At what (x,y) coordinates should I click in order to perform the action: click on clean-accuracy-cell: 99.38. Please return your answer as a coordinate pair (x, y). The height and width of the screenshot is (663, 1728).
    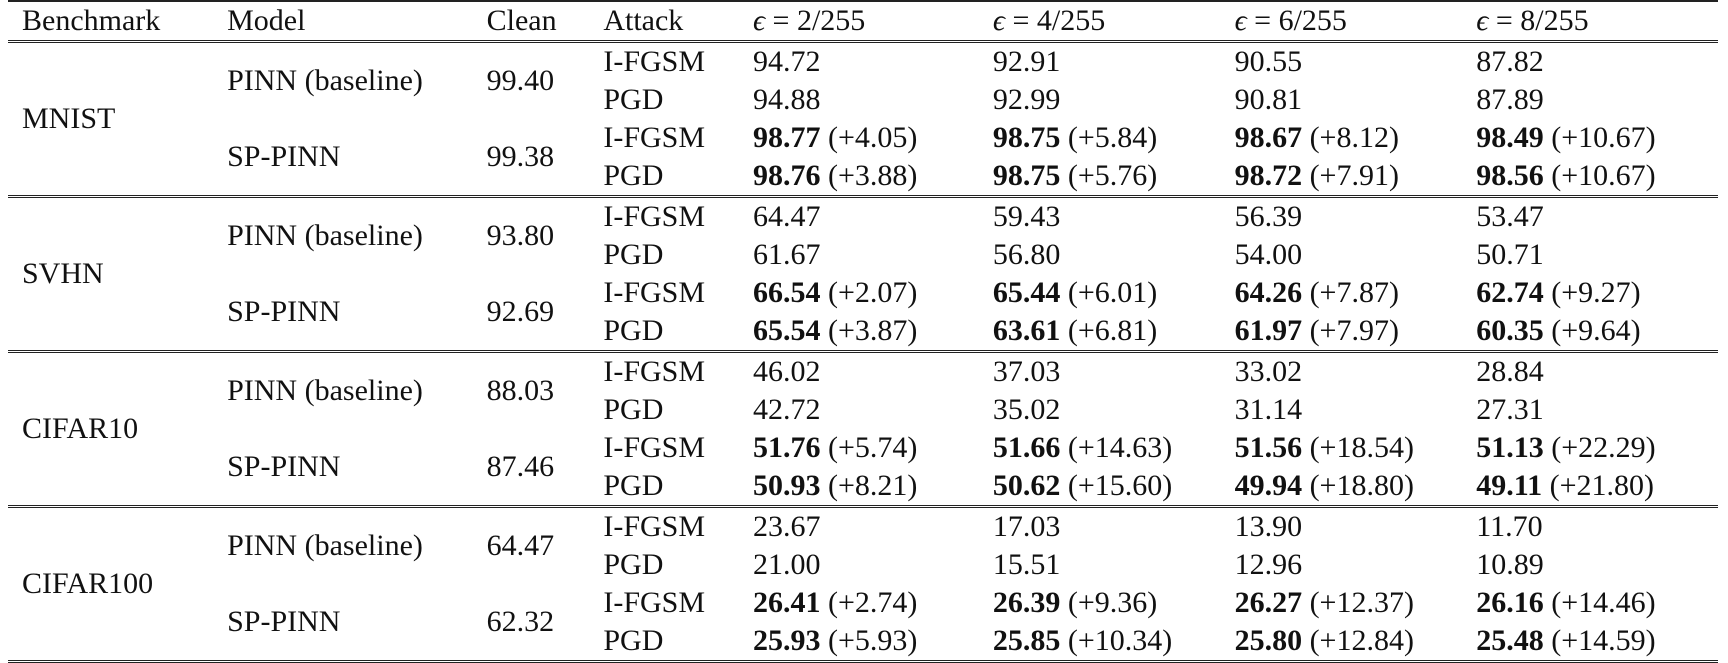
    Looking at the image, I should click on (520, 156).